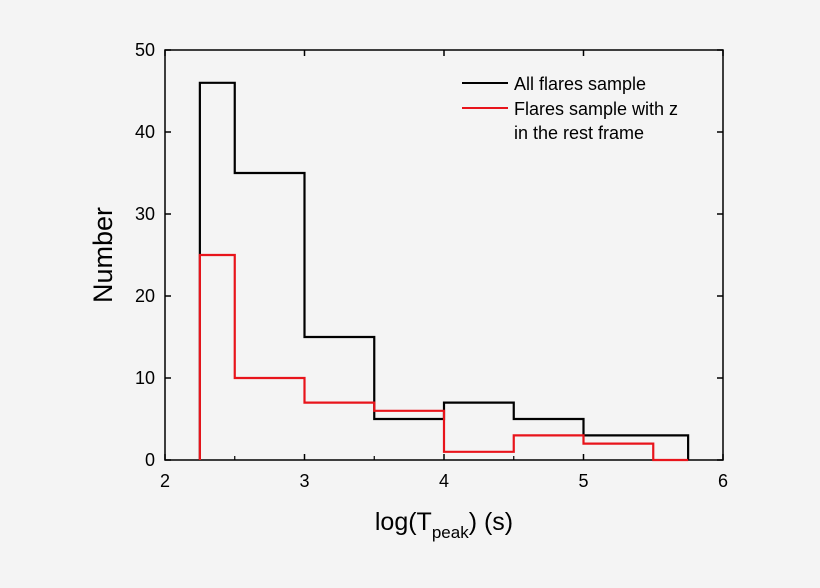  What do you see at coordinates (145, 132) in the screenshot?
I see `y-tick-label: 40` at bounding box center [145, 132].